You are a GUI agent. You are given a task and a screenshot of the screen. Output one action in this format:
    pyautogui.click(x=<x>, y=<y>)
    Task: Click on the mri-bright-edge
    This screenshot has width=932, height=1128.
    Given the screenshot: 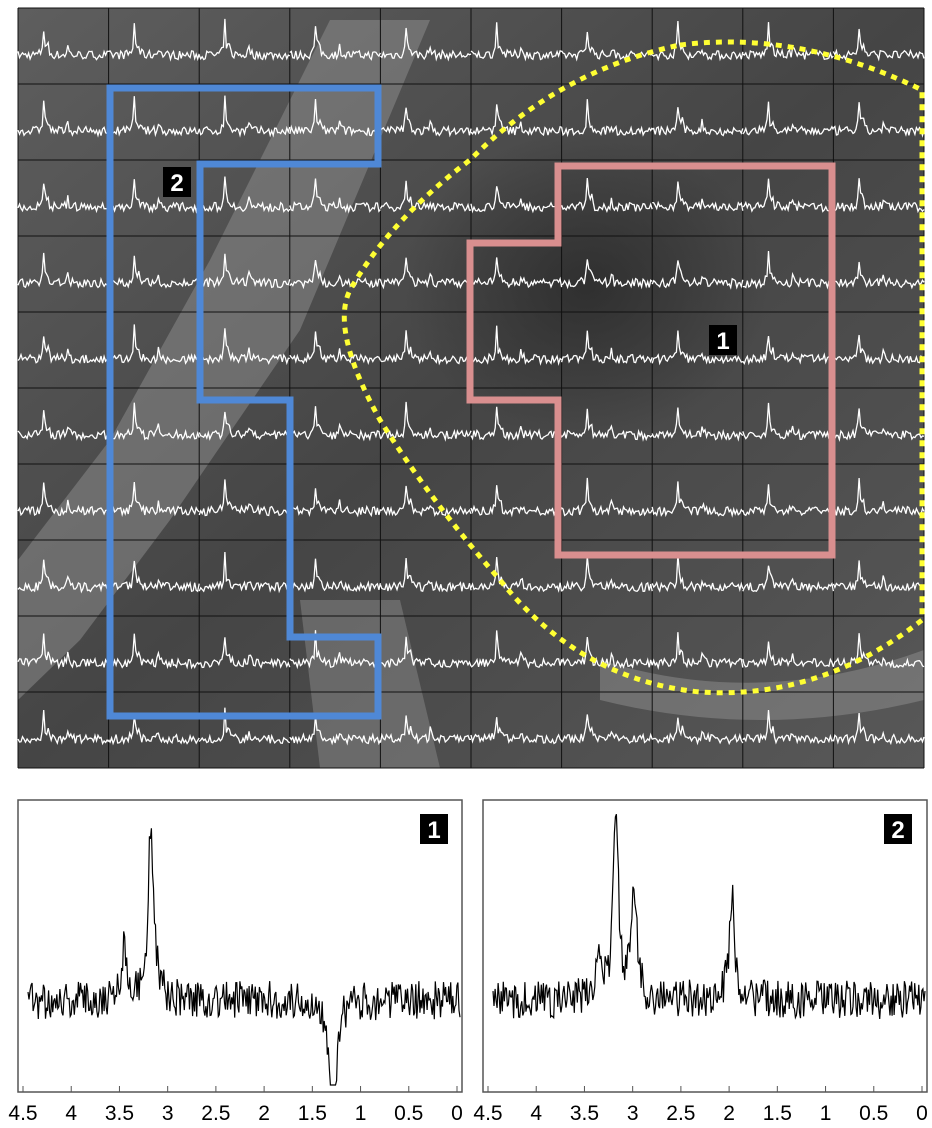 What is the action you would take?
    pyautogui.click(x=762, y=685)
    